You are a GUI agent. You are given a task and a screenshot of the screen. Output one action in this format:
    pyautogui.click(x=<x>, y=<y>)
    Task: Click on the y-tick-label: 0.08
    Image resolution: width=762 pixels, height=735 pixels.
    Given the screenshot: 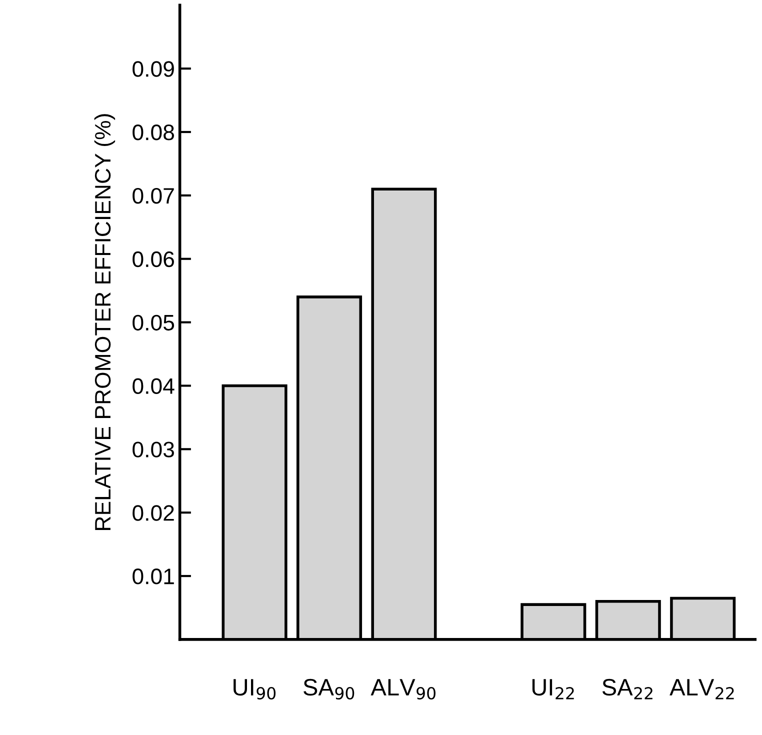 What is the action you would take?
    pyautogui.click(x=153, y=132)
    